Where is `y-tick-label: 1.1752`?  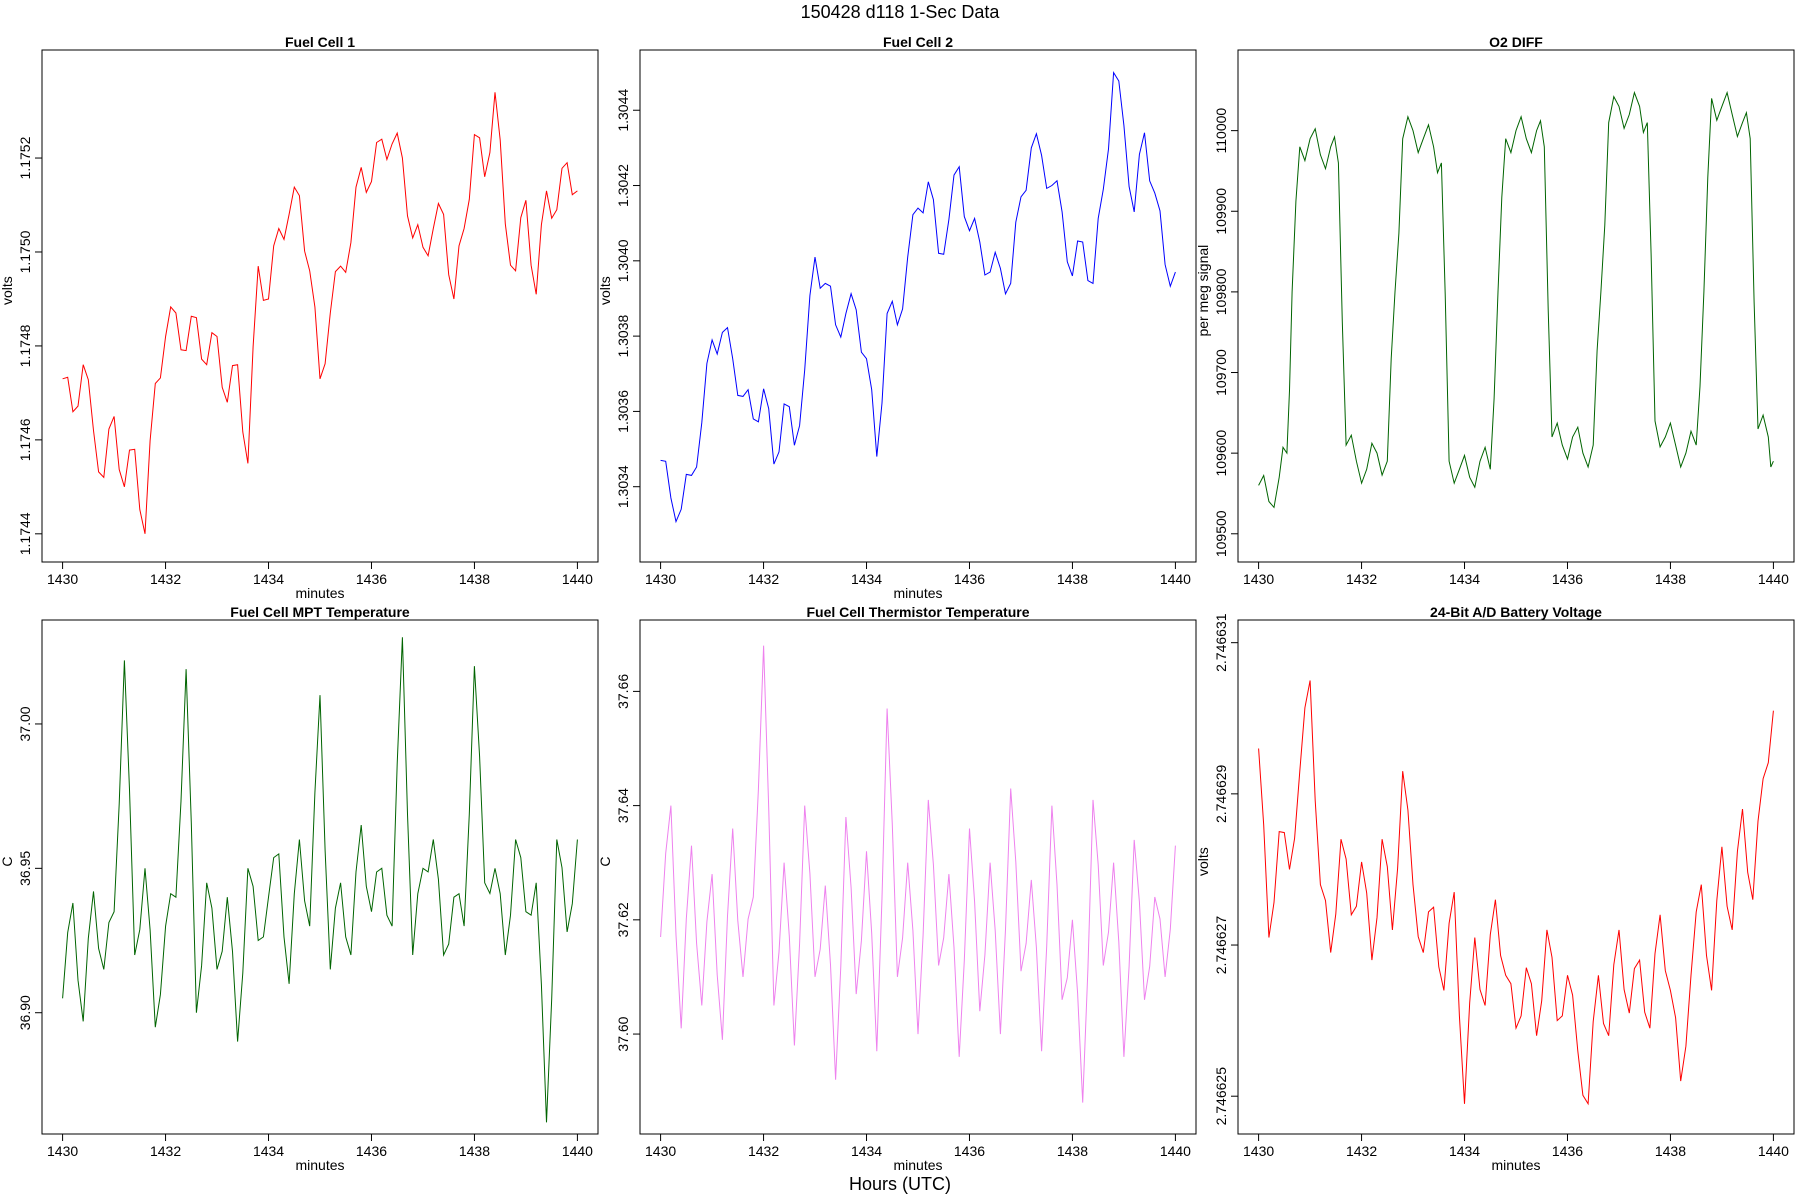 y-tick-label: 1.1752 is located at coordinates (25, 157).